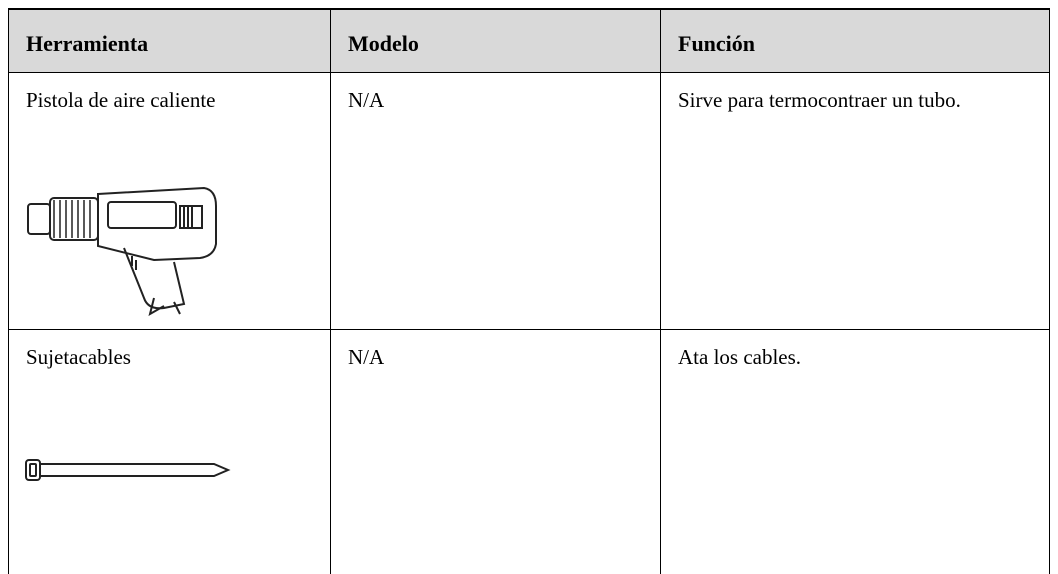  Describe the element at coordinates (717, 43) in the screenshot. I see `header-cell: Función` at that location.